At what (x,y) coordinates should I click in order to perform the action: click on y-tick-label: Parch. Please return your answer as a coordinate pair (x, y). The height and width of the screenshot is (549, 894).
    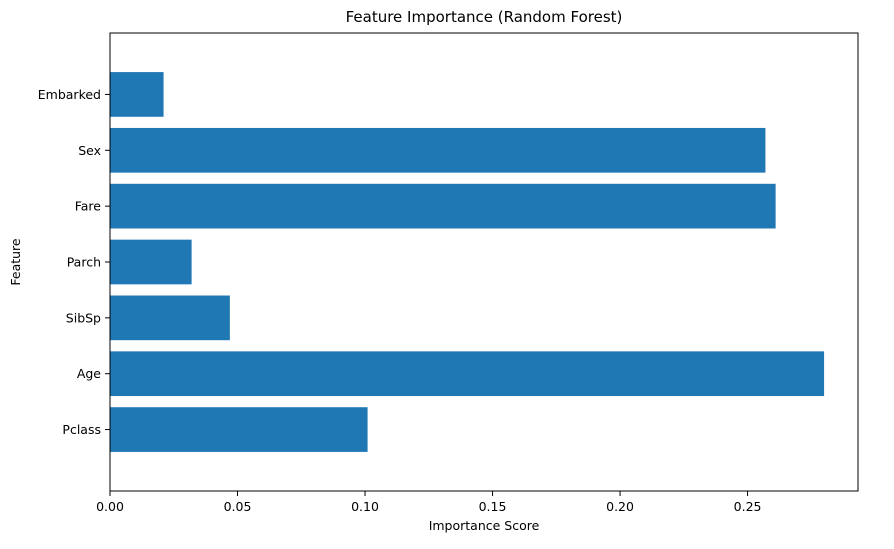
    Looking at the image, I should click on (84, 262).